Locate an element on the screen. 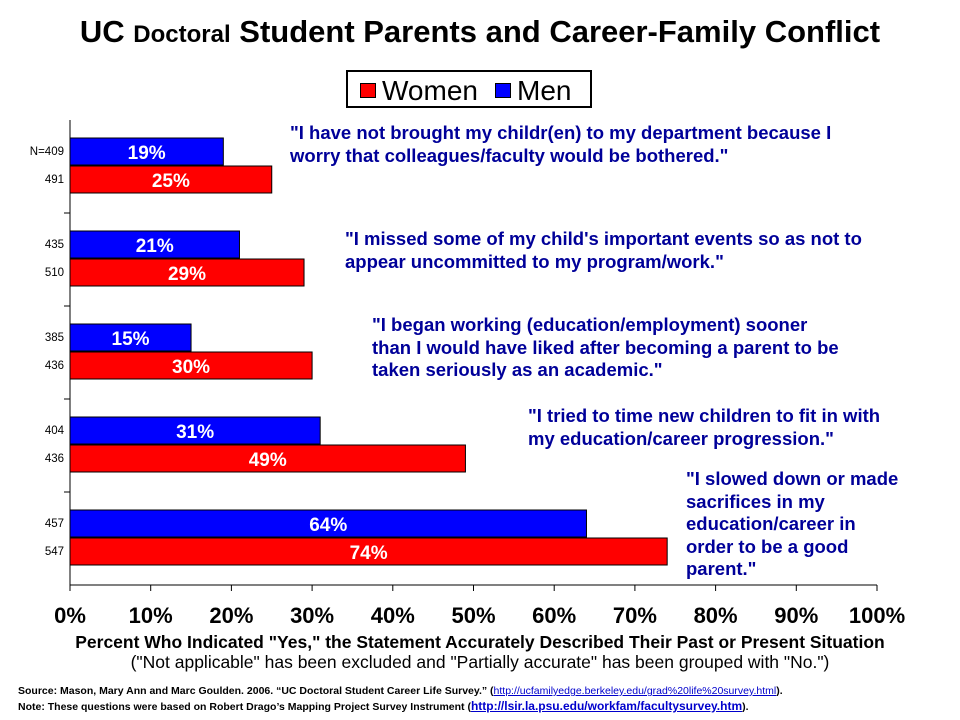 The image size is (960, 720). n-label-men: 435 is located at coordinates (54, 245).